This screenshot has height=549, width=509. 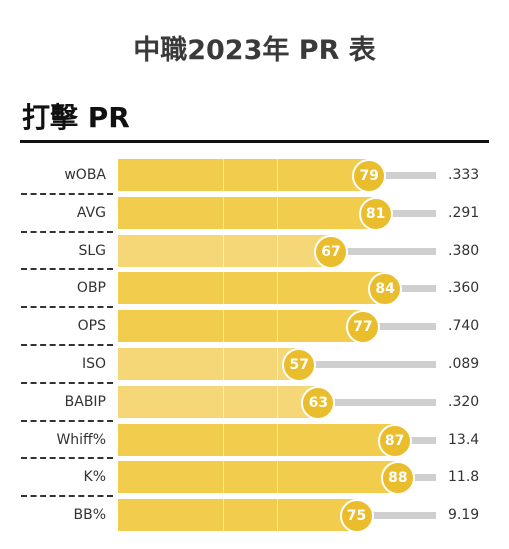 I want to click on pr-row: OBP 84 .360, so click(x=254, y=287).